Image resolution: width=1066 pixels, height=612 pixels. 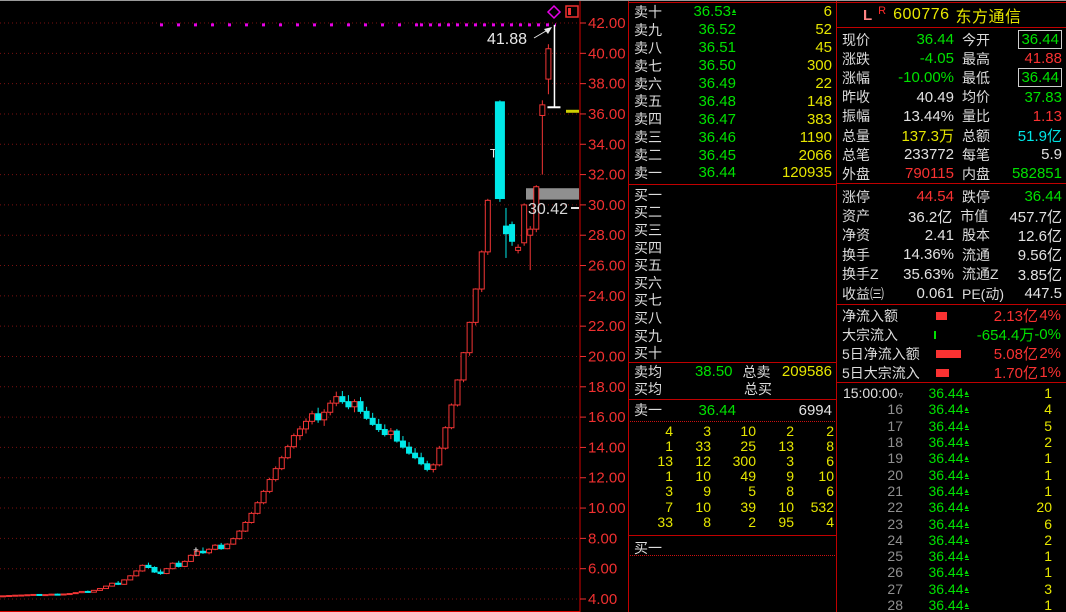 What do you see at coordinates (554, 12) in the screenshot?
I see `diamond-icon` at bounding box center [554, 12].